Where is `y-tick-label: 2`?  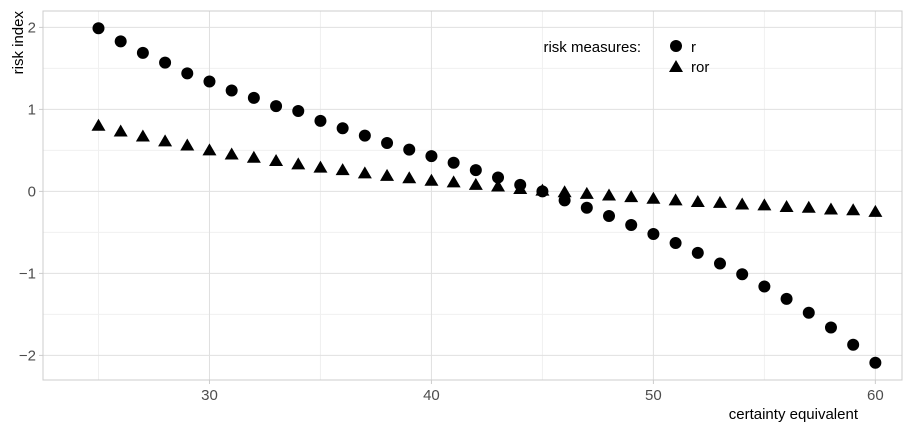 y-tick-label: 2 is located at coordinates (32, 27).